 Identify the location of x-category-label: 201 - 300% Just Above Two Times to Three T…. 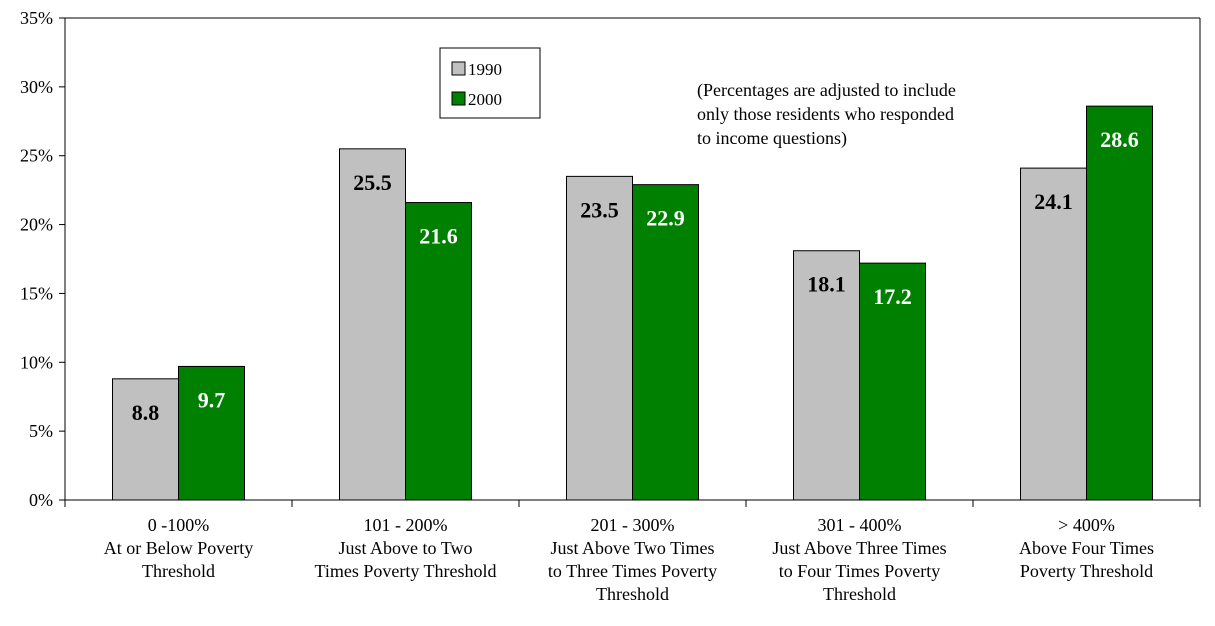
(632, 559).